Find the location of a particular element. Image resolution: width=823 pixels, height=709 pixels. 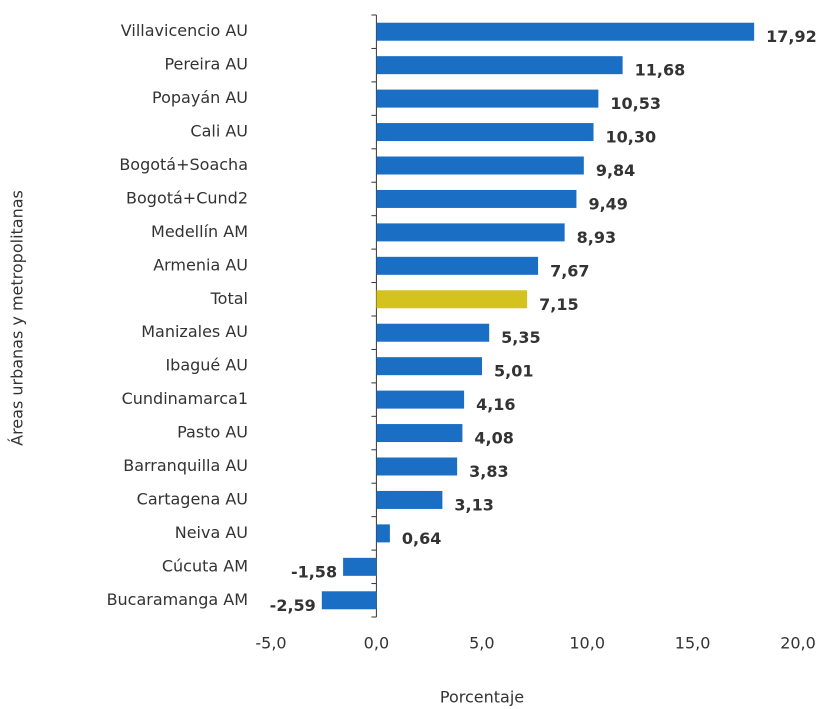

y-axis-title: Áreas urbanas y metropolitanas is located at coordinates (17, 318).